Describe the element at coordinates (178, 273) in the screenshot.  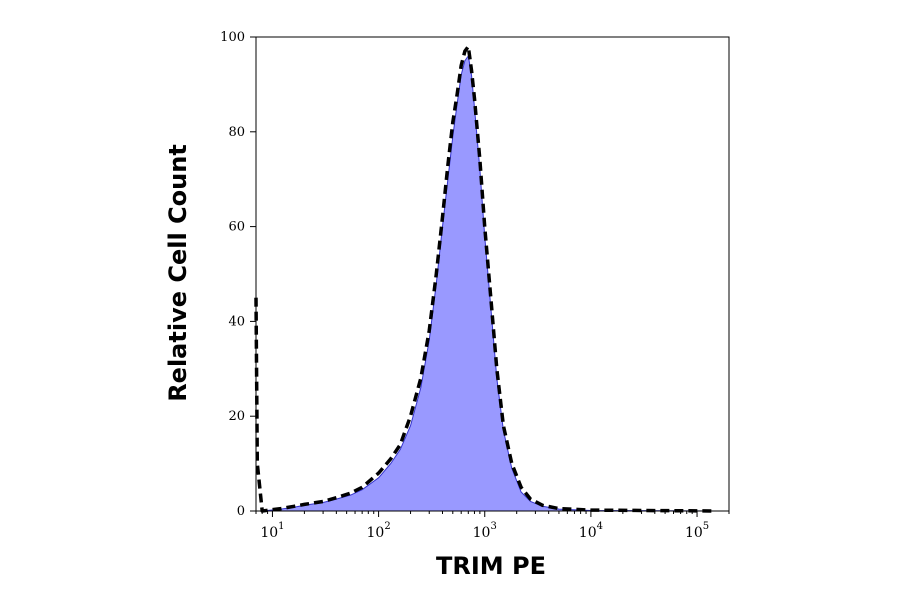
I see `y-axis-title: Relative Cell Count` at that location.